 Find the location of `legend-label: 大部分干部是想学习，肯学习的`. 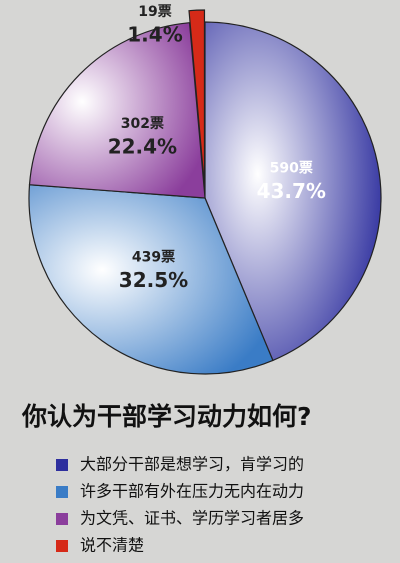

legend-label: 大部分干部是想学习，肯学习的 is located at coordinates (192, 464).